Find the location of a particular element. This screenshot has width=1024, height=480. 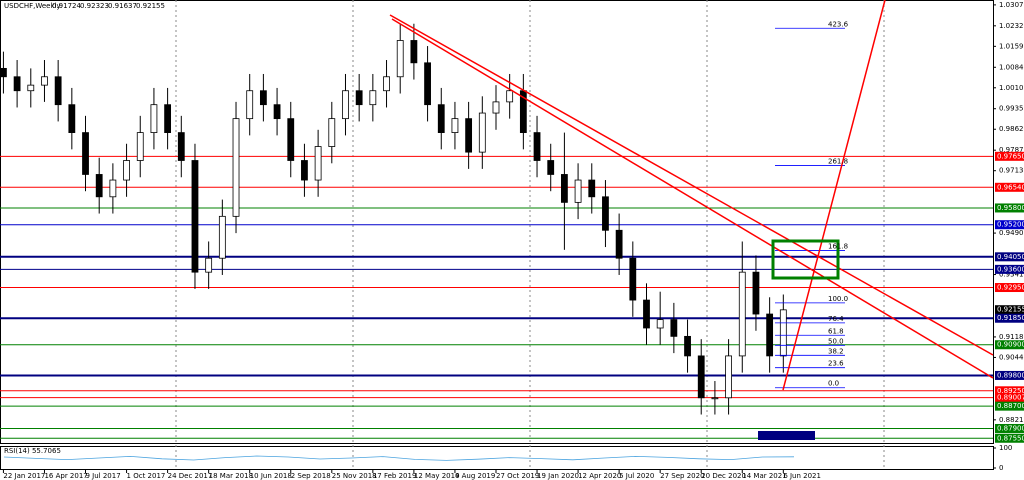

trendline is located at coordinates (834, 195).